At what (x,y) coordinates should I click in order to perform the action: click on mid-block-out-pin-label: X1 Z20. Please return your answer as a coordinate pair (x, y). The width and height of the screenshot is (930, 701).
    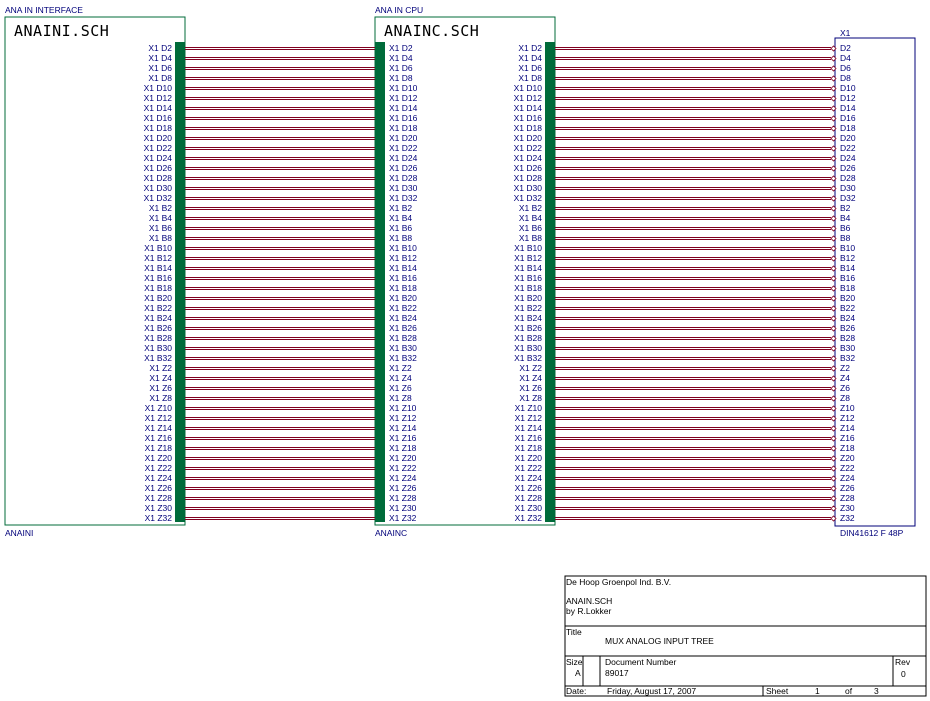
    Looking at the image, I should click on (529, 458).